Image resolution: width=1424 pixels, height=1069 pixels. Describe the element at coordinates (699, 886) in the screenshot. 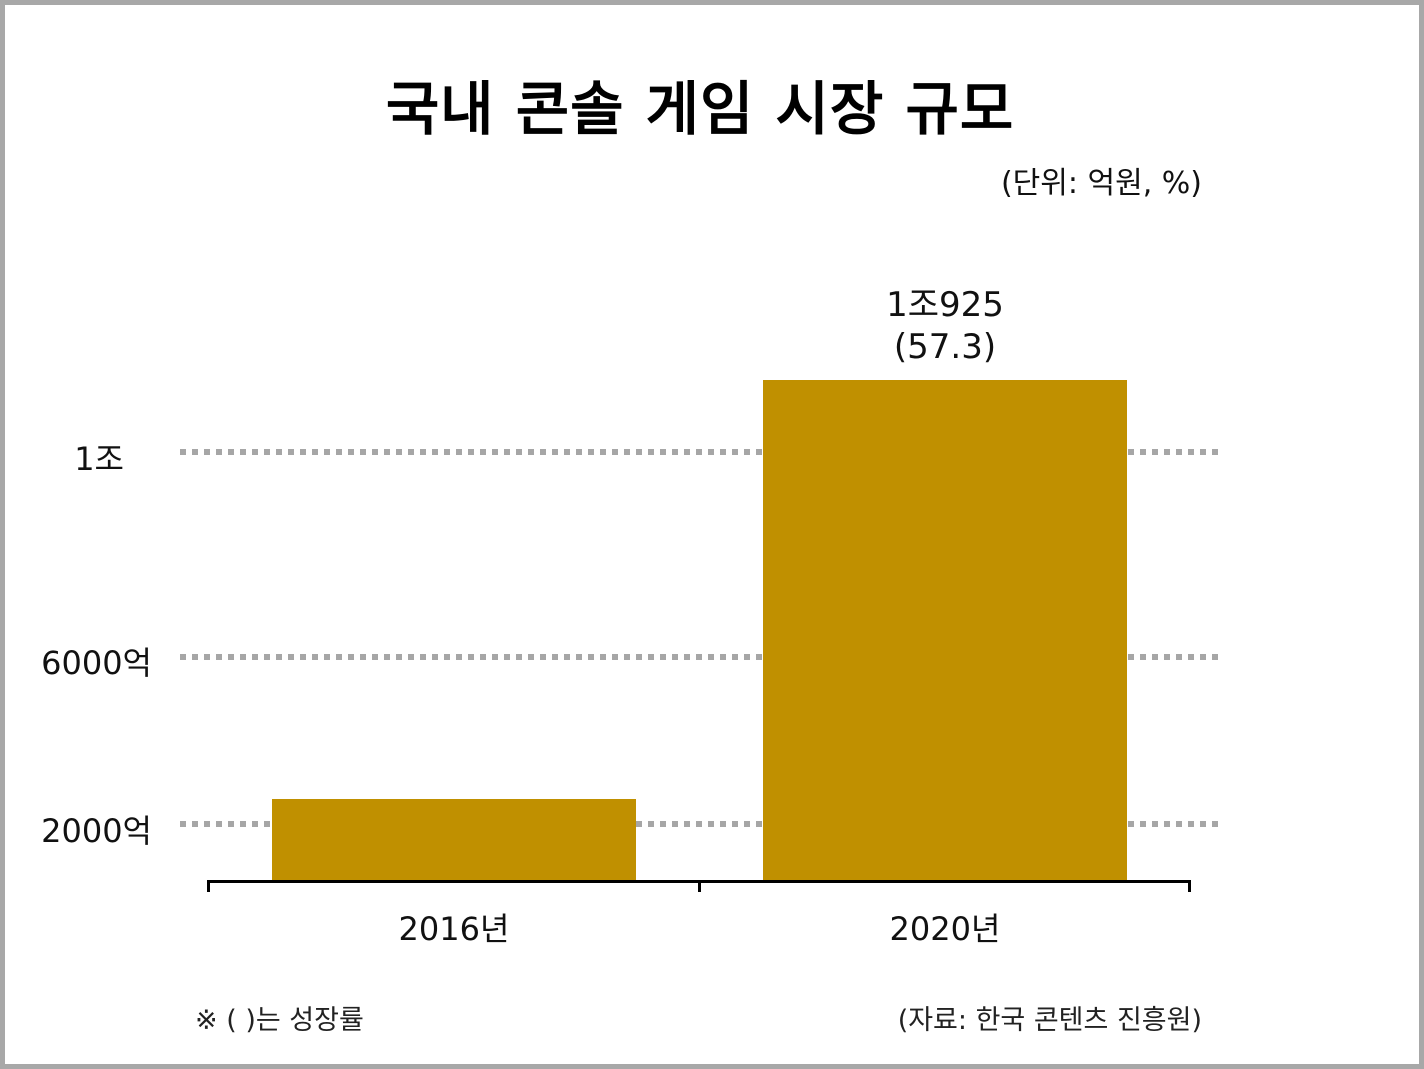

I see `x-axis-tick-middle` at that location.